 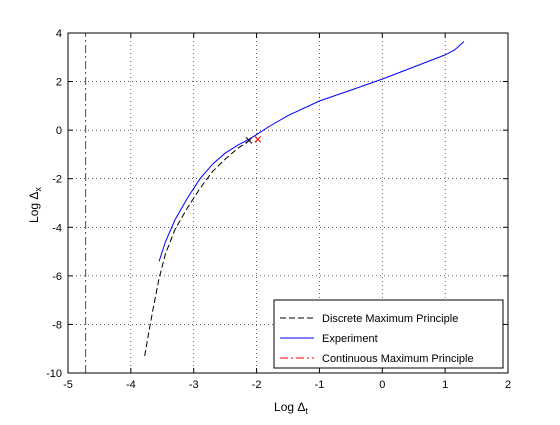 What do you see at coordinates (59, 131) in the screenshot?
I see `y-tick-label: 0` at bounding box center [59, 131].